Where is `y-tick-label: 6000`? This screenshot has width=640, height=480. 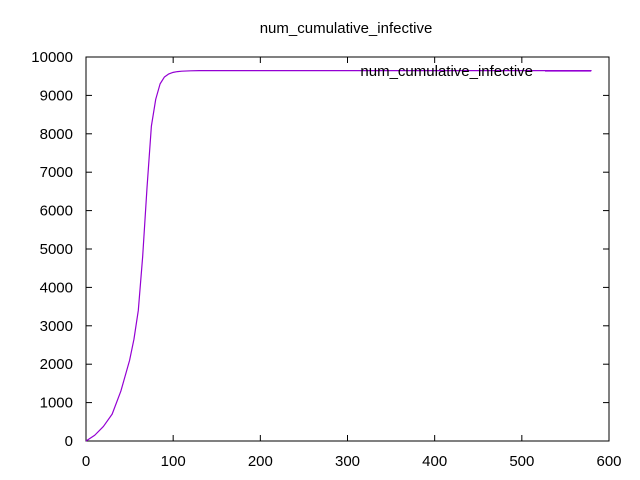 y-tick-label: 6000 is located at coordinates (56, 211).